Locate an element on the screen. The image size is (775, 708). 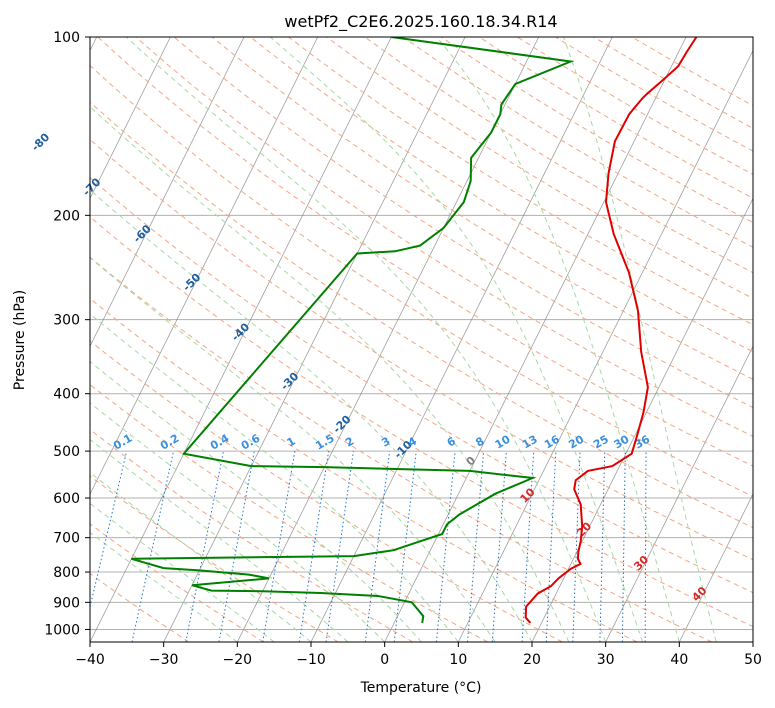
x-tick-label: −30 is located at coordinates (164, 660).